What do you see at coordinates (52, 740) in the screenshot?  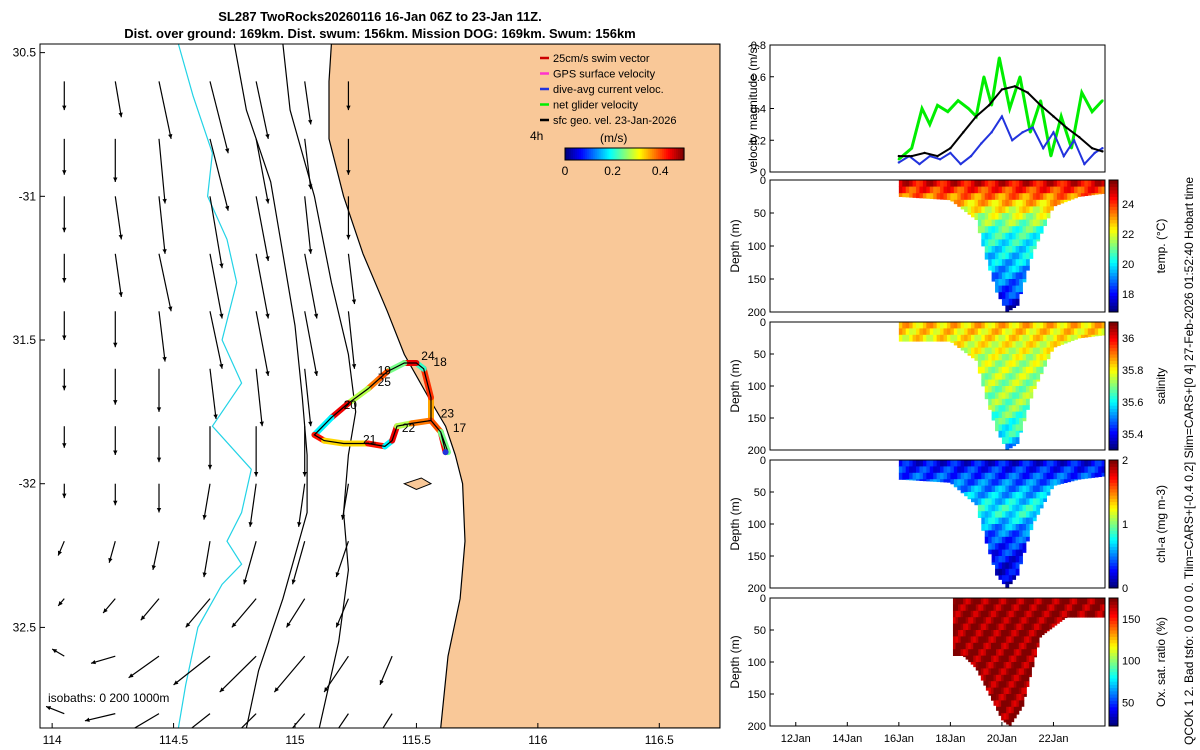 I see `map-xtick-label: 114` at bounding box center [52, 740].